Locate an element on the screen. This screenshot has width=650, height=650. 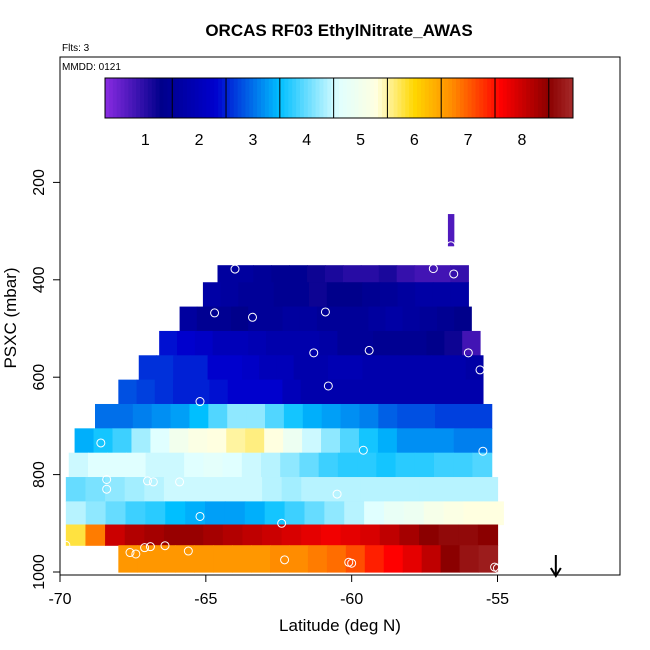
colorbar-tick-label: 4 is located at coordinates (306, 140).